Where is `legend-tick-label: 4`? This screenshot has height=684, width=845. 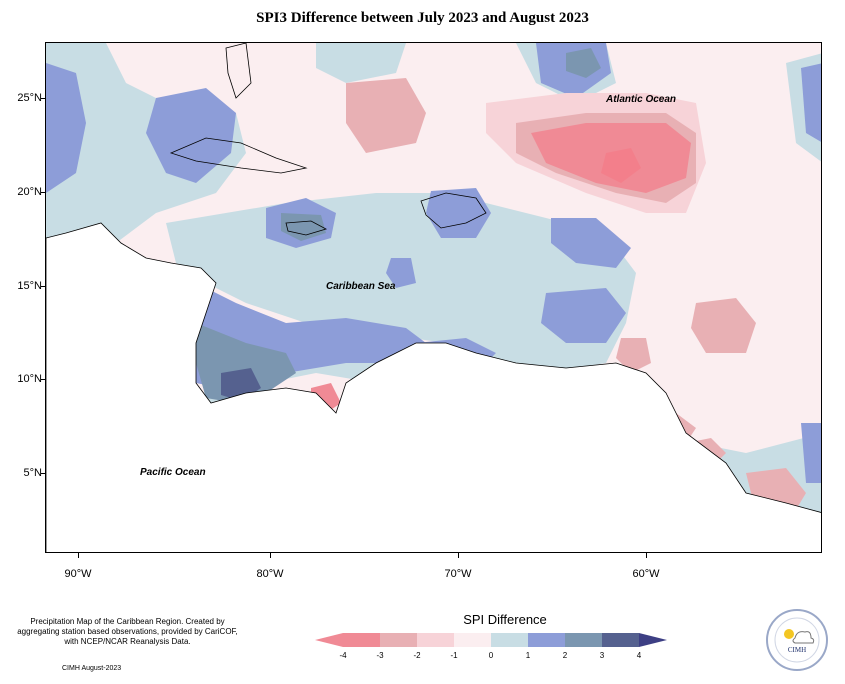
legend-tick-label: 4 is located at coordinates (639, 655).